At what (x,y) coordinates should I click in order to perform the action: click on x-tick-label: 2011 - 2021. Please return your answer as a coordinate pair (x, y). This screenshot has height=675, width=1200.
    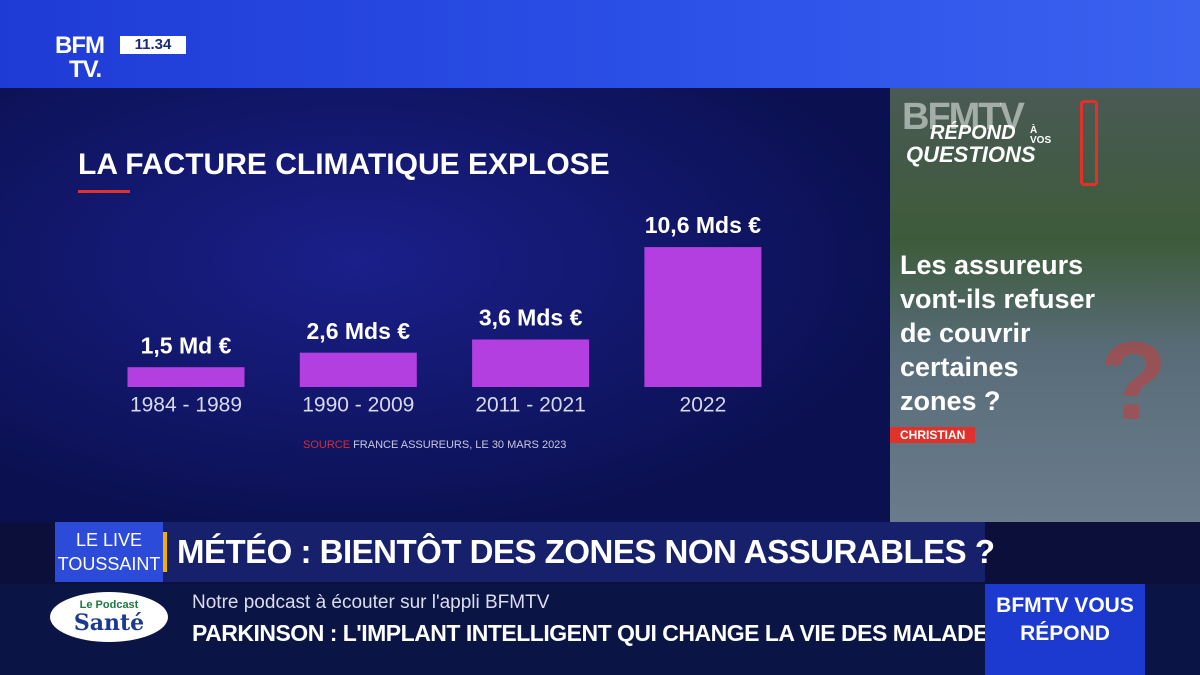
    Looking at the image, I should click on (530, 405).